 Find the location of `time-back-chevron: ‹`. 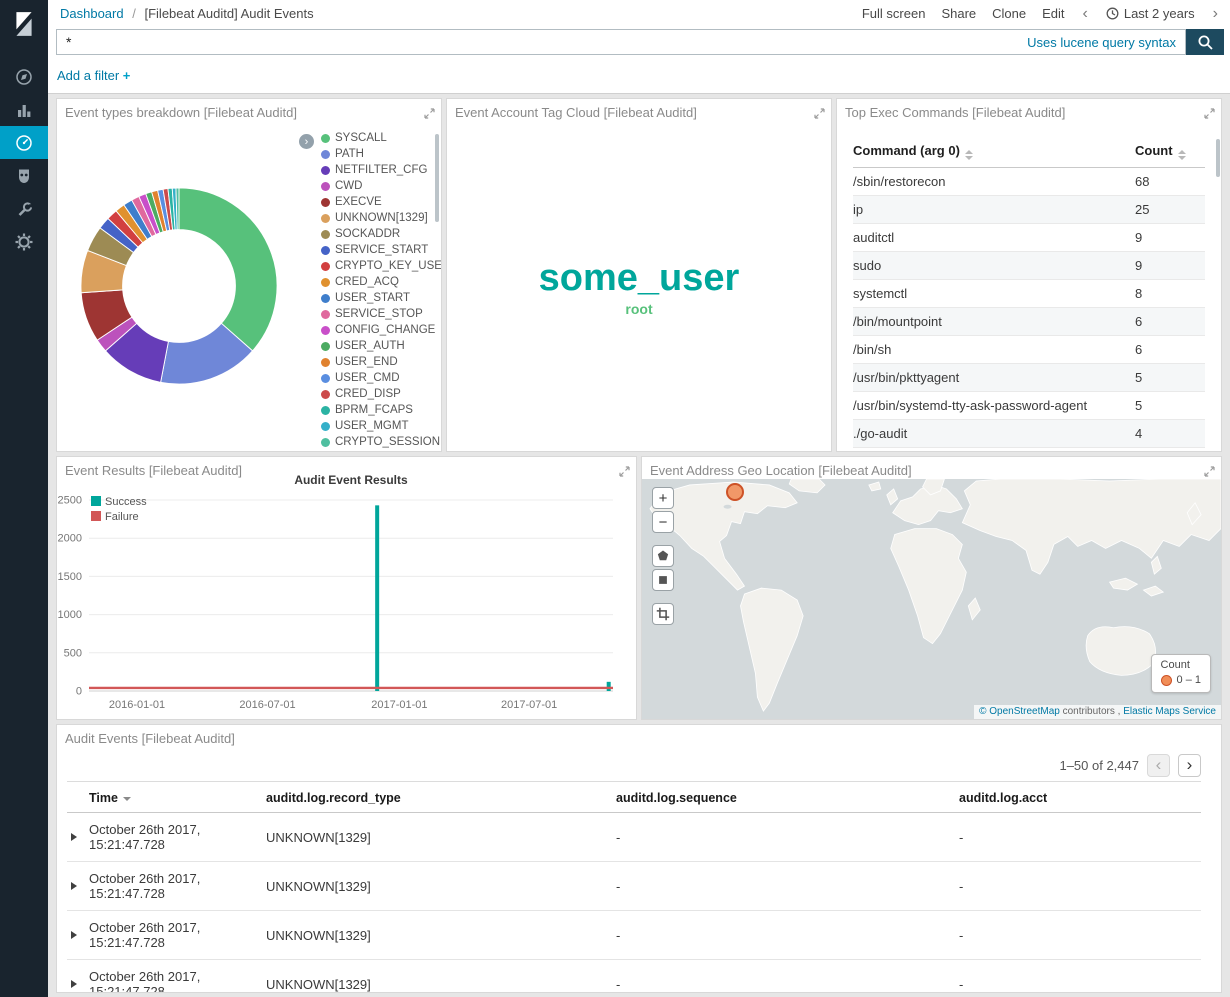

time-back-chevron: ‹ is located at coordinates (1085, 13).